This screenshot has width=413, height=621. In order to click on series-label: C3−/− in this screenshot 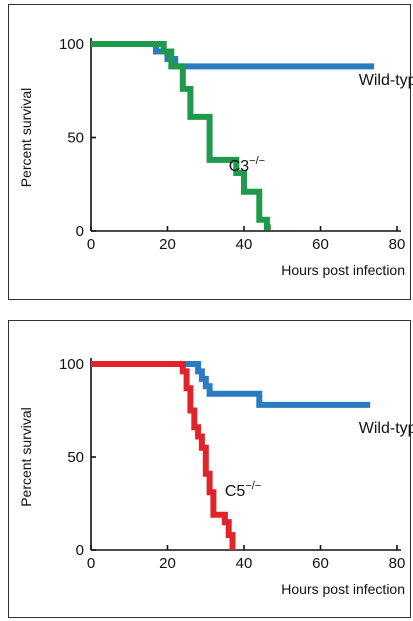, I will do `click(247, 165)`.